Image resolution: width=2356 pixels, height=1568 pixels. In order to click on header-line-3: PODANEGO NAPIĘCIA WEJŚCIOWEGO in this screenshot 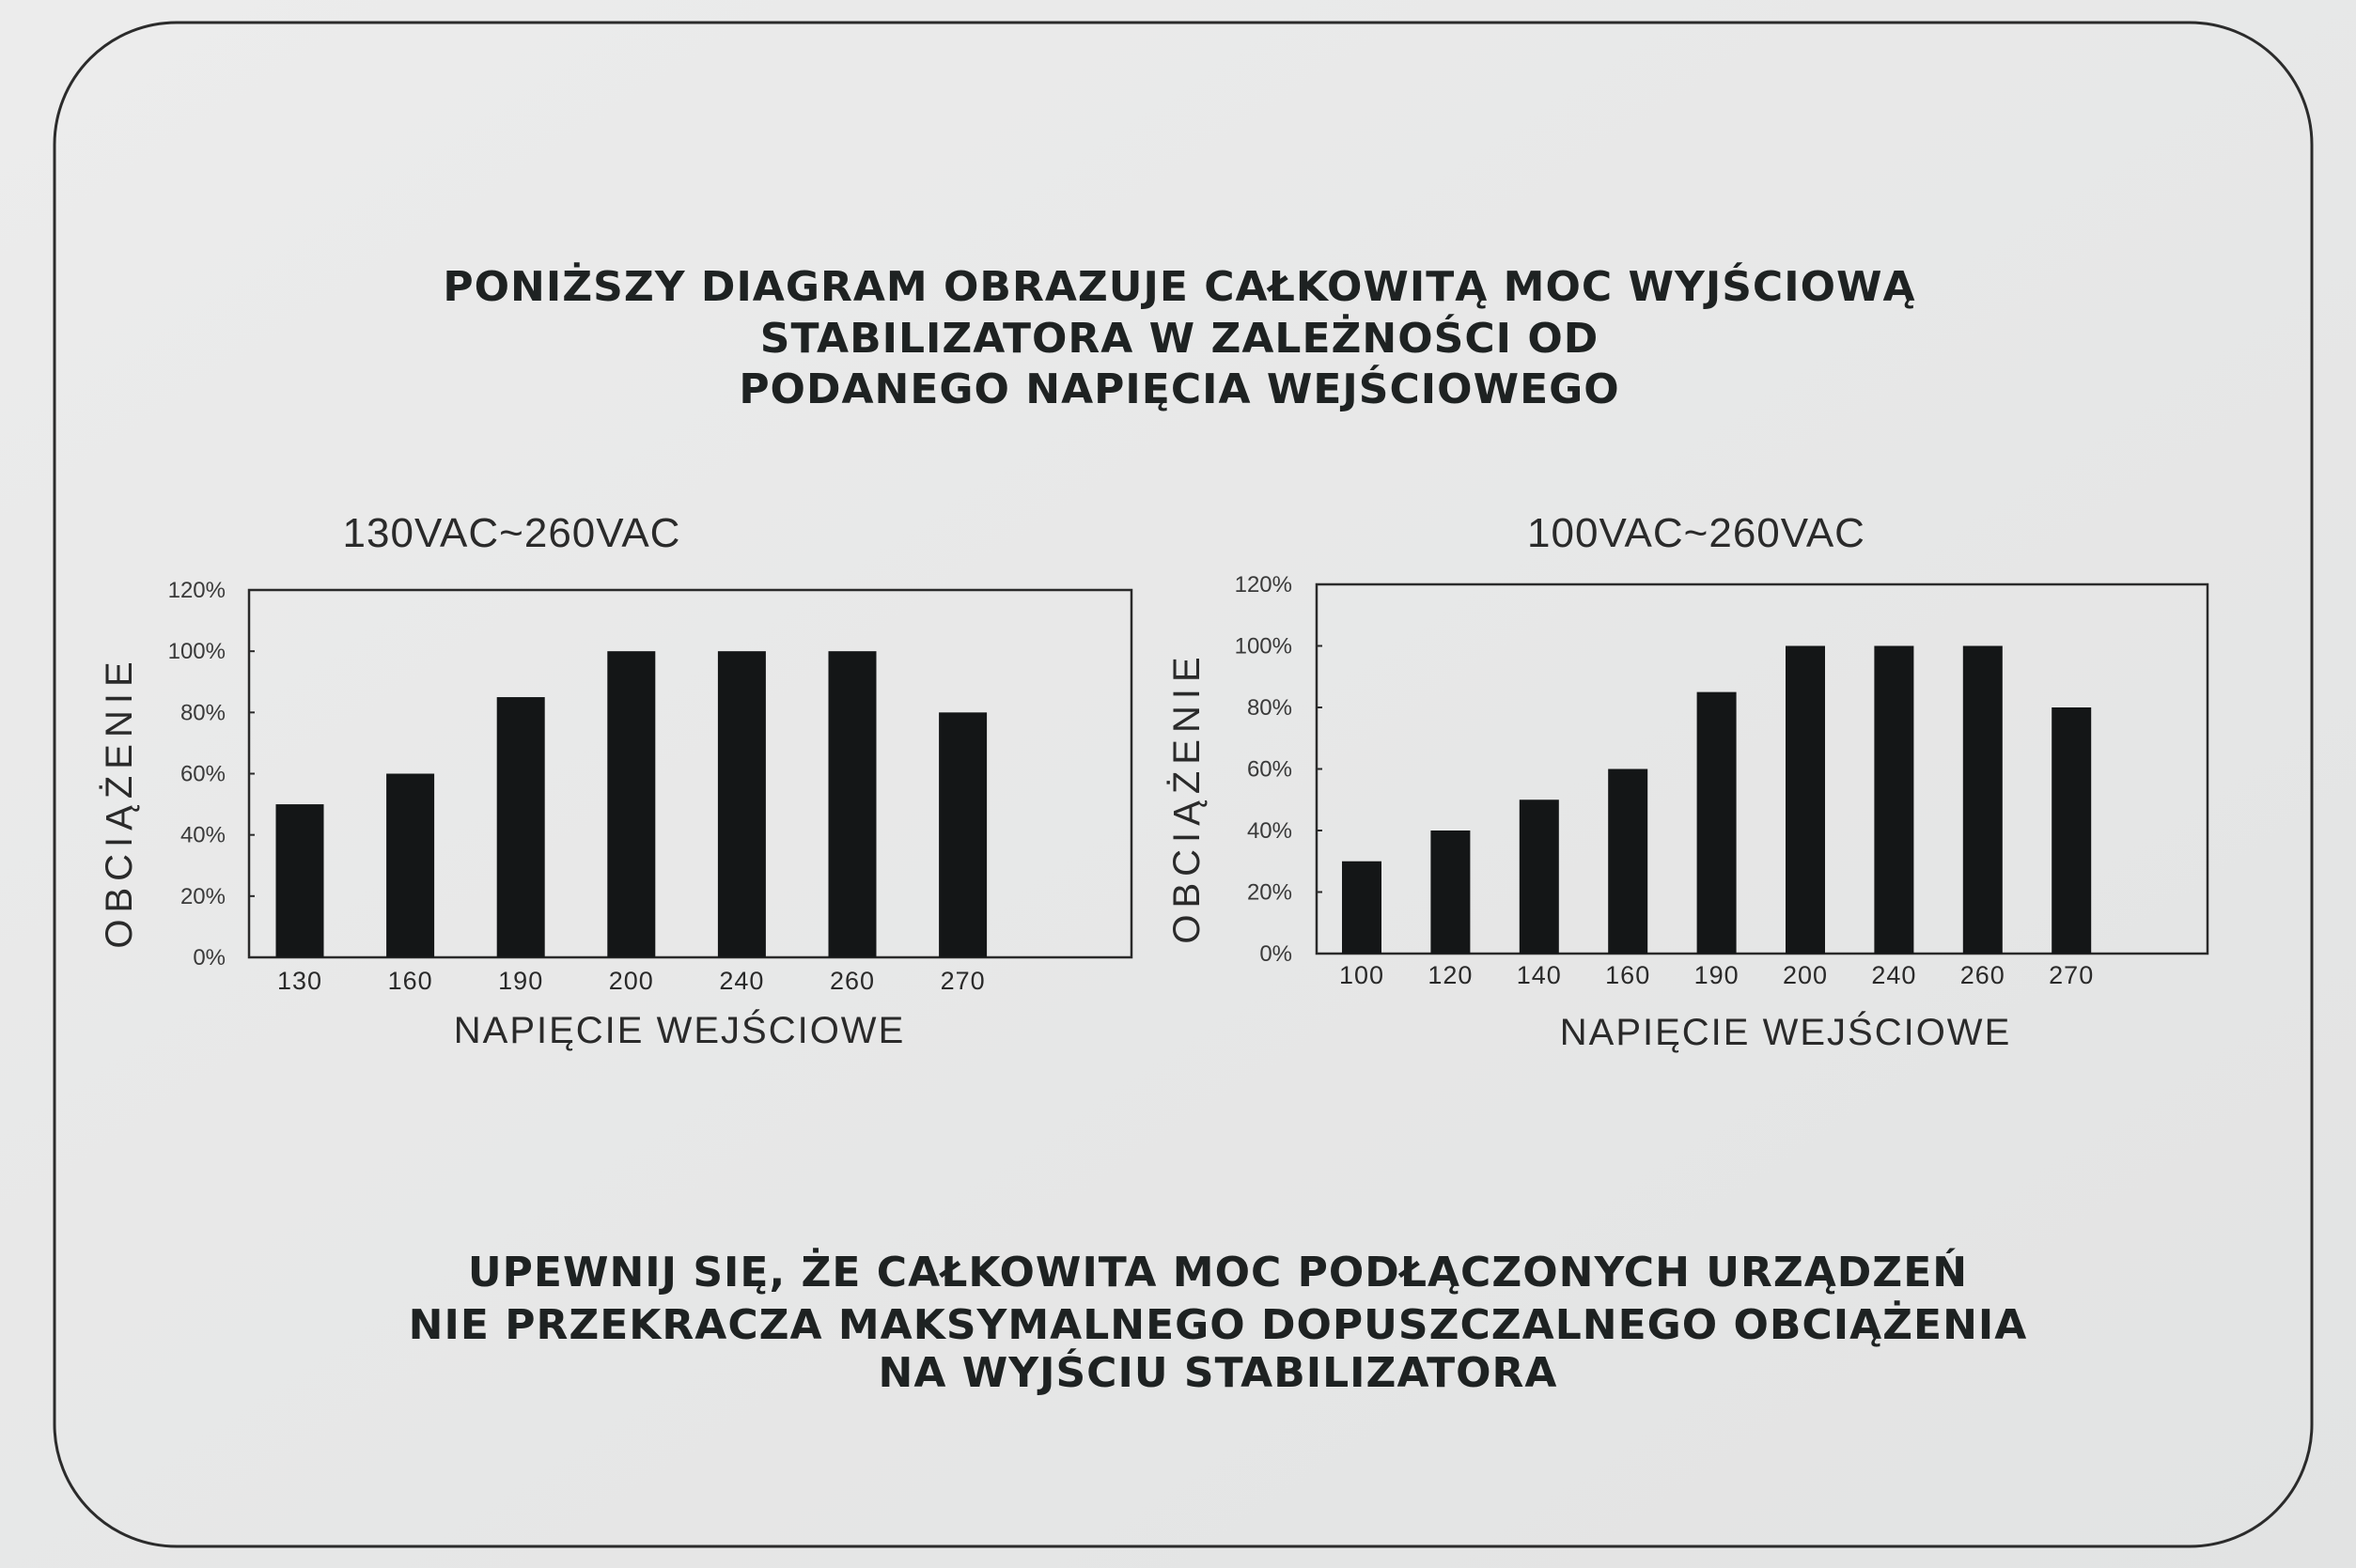, I will do `click(1179, 388)`.